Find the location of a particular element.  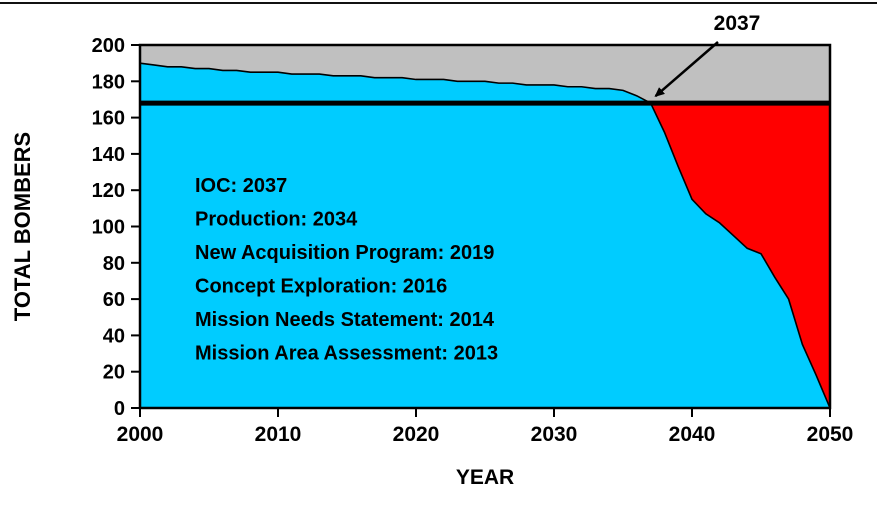

y-axis-tick-label: 40 is located at coordinates (114, 336).